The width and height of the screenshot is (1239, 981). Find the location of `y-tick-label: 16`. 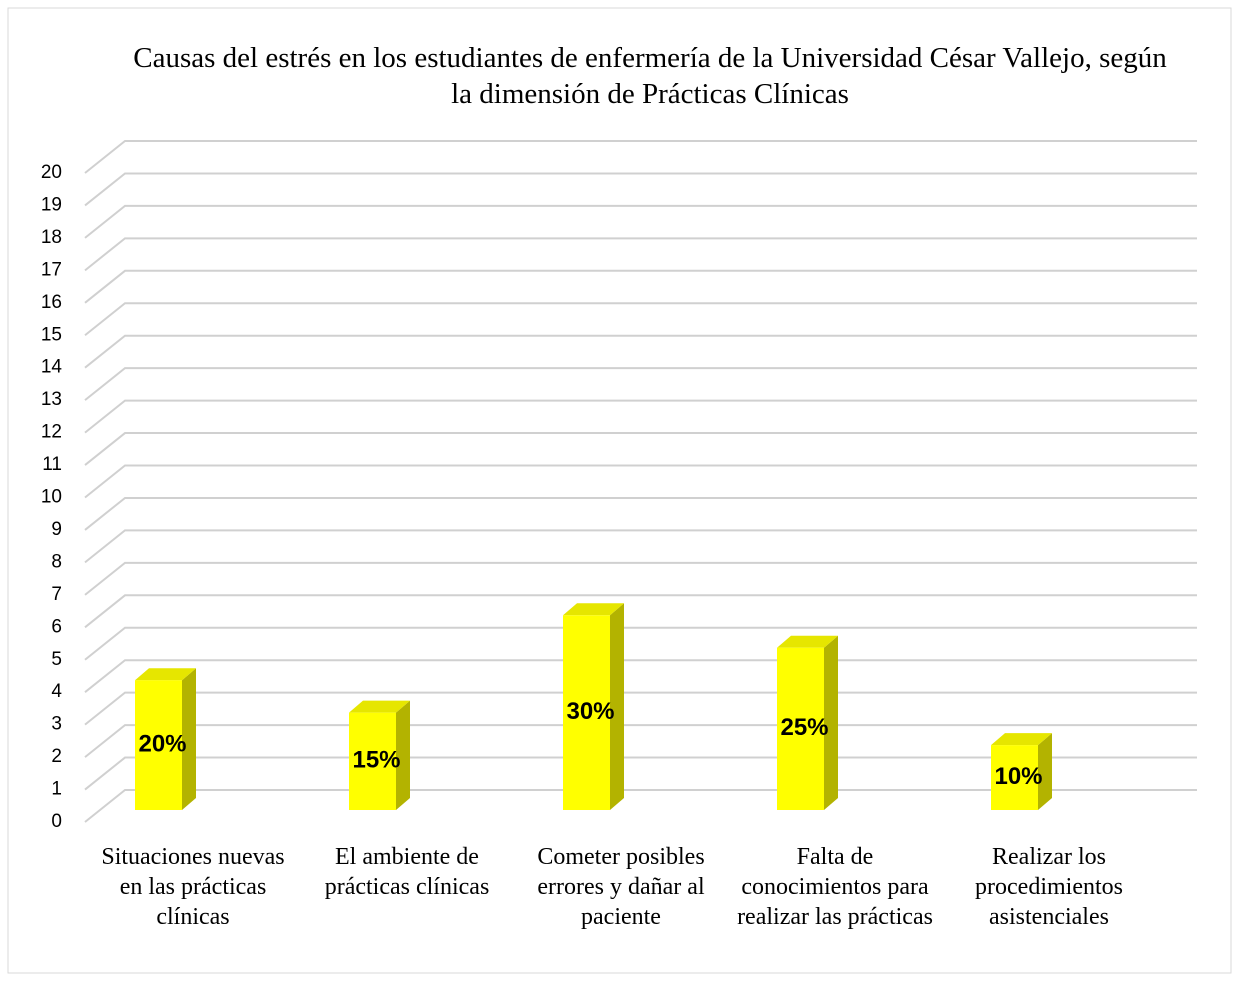

y-tick-label: 16 is located at coordinates (51, 302).